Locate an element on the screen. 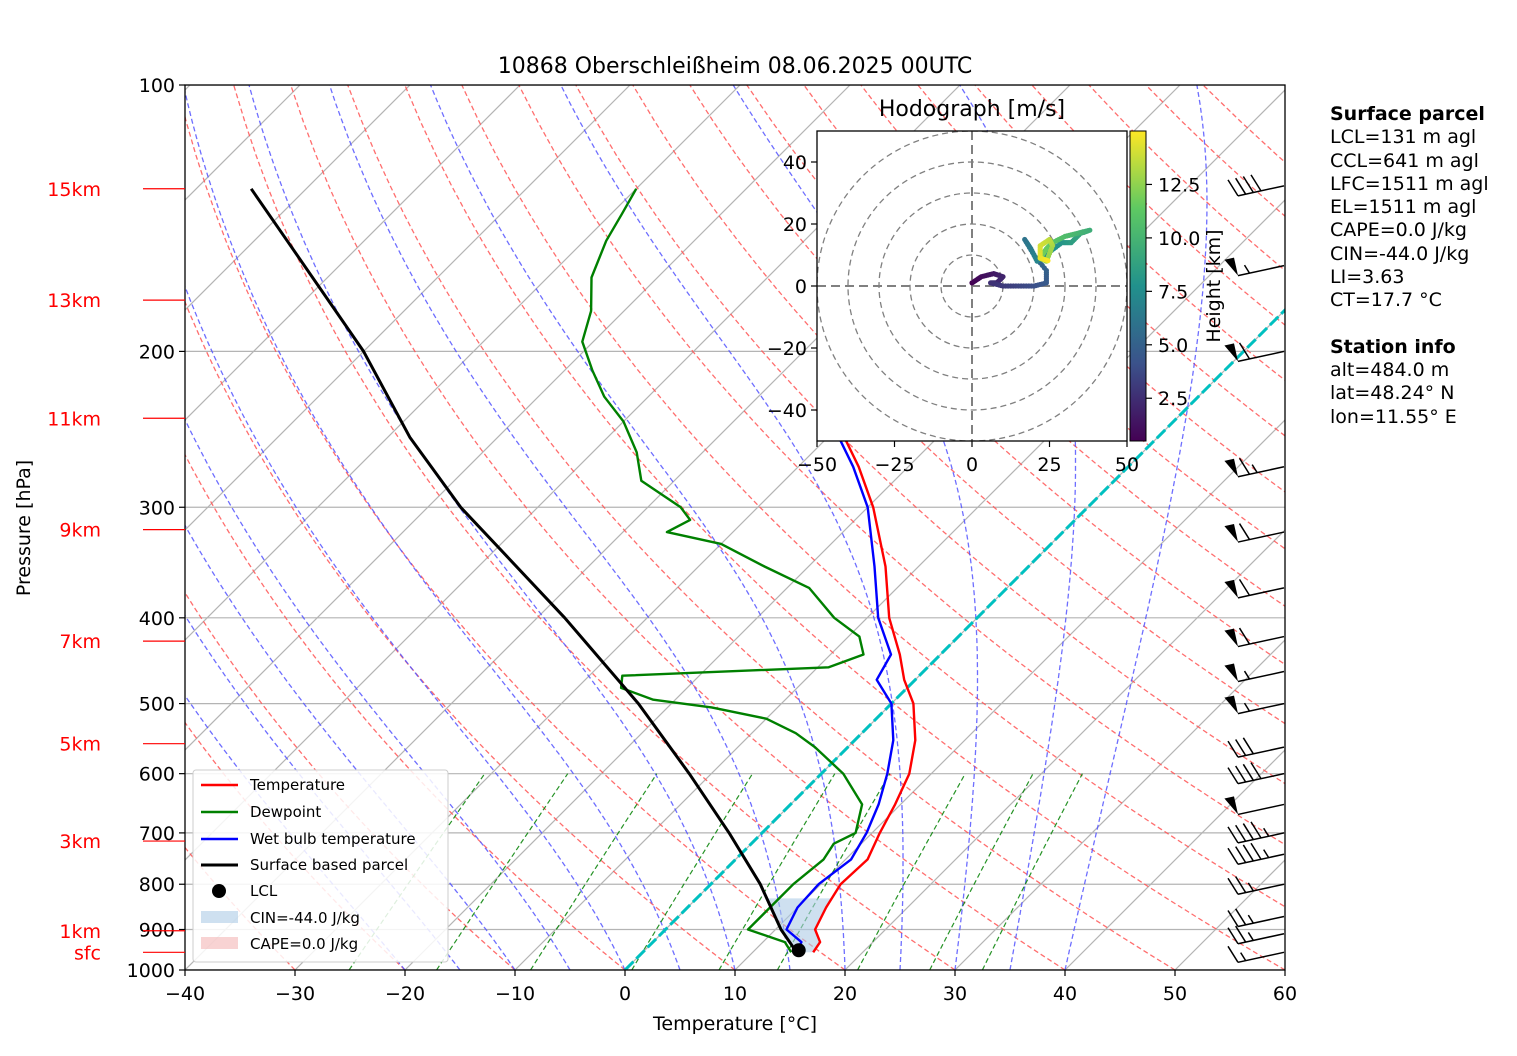  surface-parcel-heading: Surface parcel is located at coordinates (1407, 114).